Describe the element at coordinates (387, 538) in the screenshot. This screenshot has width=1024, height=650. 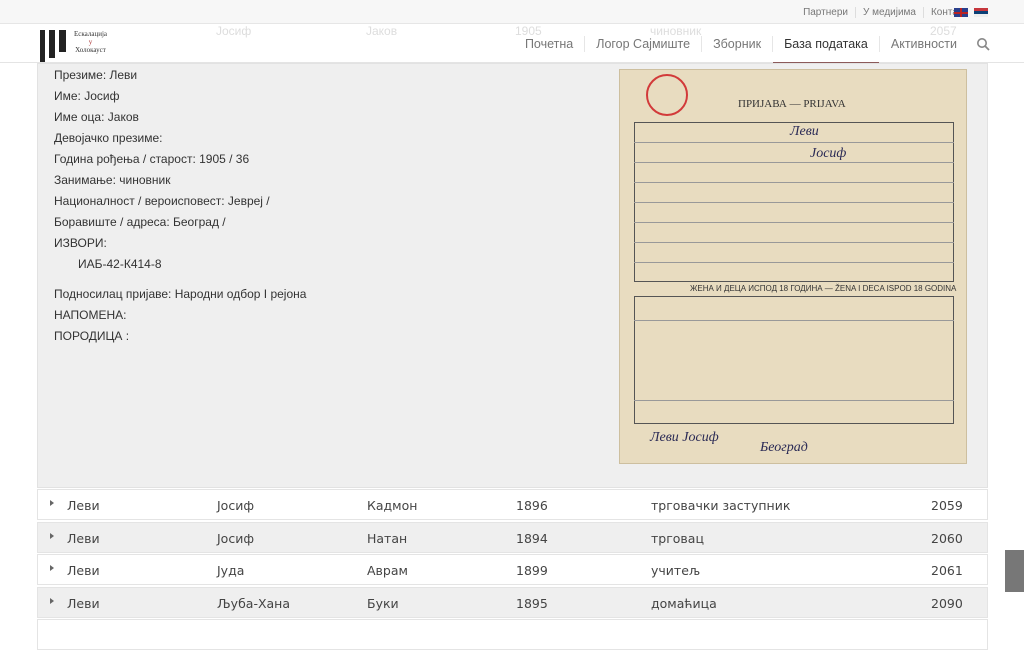
I see `cell-father: Натан` at that location.